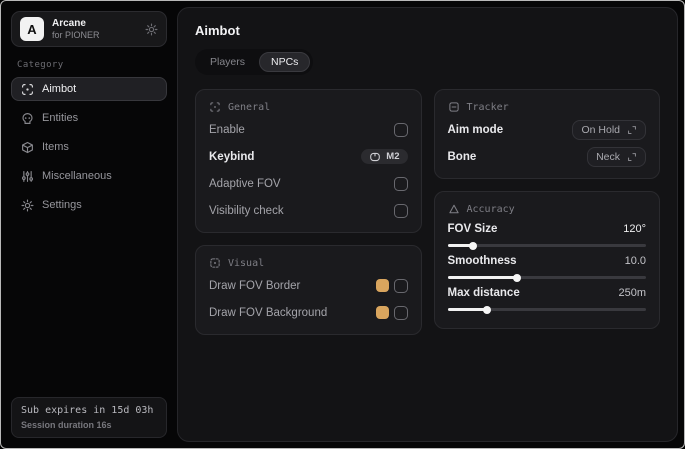  Describe the element at coordinates (546, 268) in the screenshot. I see `setting-row-smoothness: Smoothness 10.0` at that location.